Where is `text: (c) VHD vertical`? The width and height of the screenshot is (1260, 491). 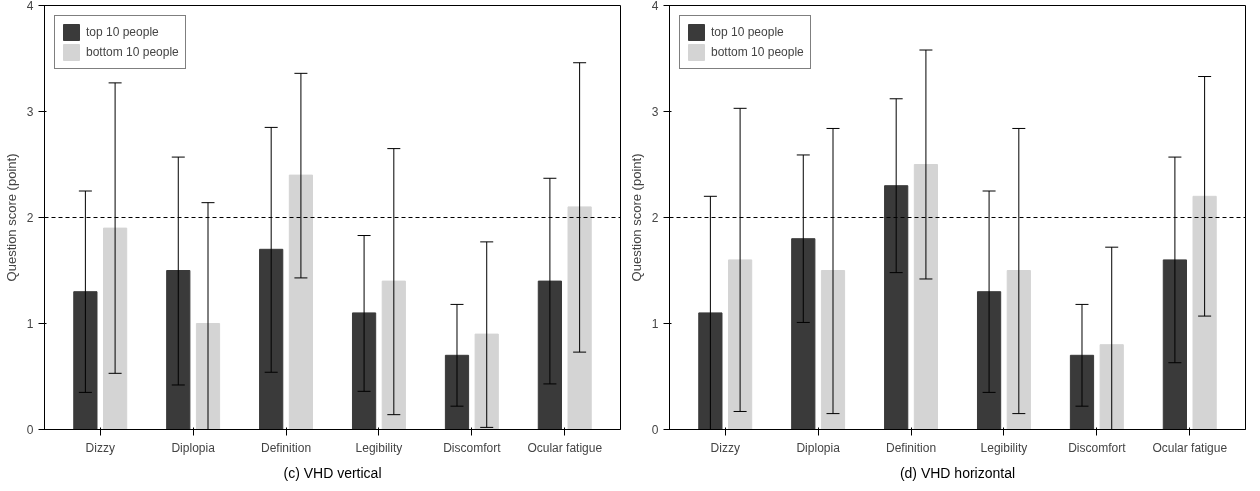 text: (c) VHD vertical is located at coordinates (332, 472).